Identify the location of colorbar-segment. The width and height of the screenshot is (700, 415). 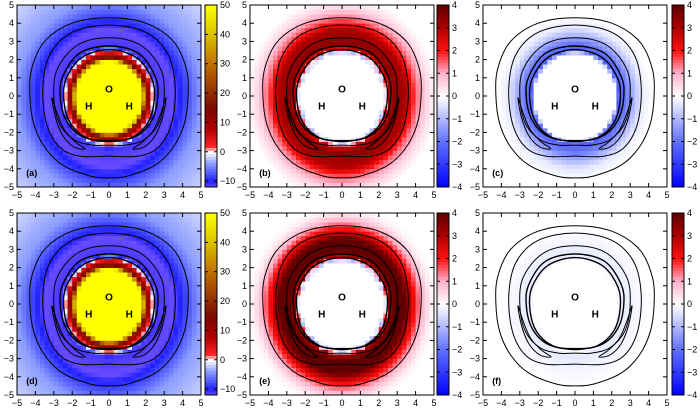
(211, 118).